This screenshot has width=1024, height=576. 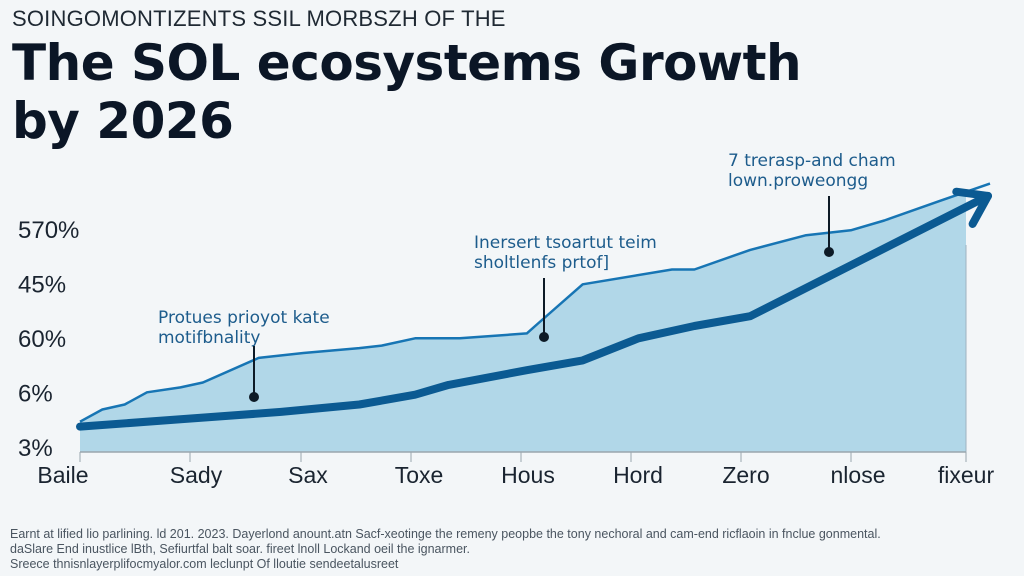 I want to click on y-tick-label: 60%, so click(x=42, y=339).